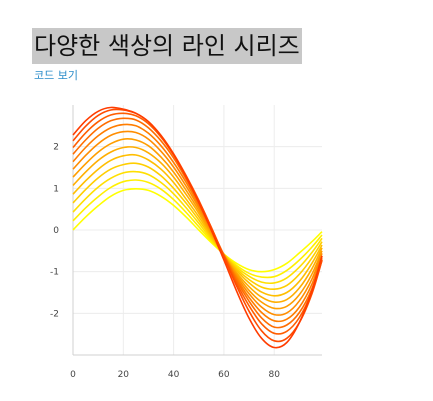 The height and width of the screenshot is (401, 433). What do you see at coordinates (274, 375) in the screenshot?
I see `x-tick-label: 80` at bounding box center [274, 375].